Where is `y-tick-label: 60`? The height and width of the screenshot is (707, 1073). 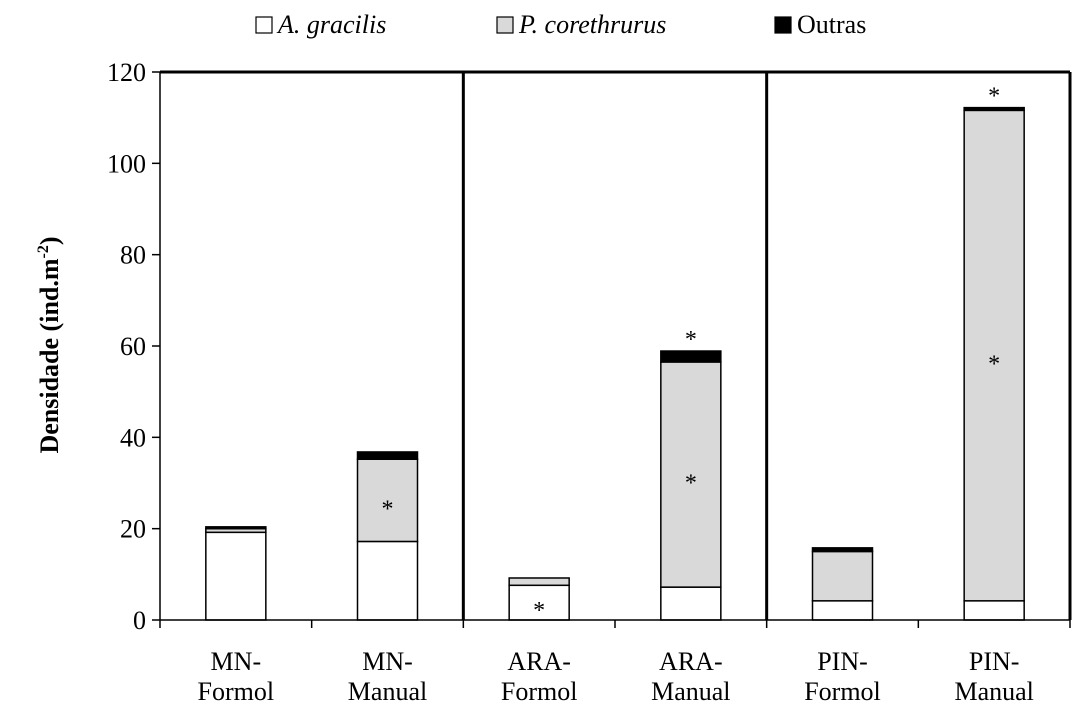
y-tick-label: 60 is located at coordinates (133, 346).